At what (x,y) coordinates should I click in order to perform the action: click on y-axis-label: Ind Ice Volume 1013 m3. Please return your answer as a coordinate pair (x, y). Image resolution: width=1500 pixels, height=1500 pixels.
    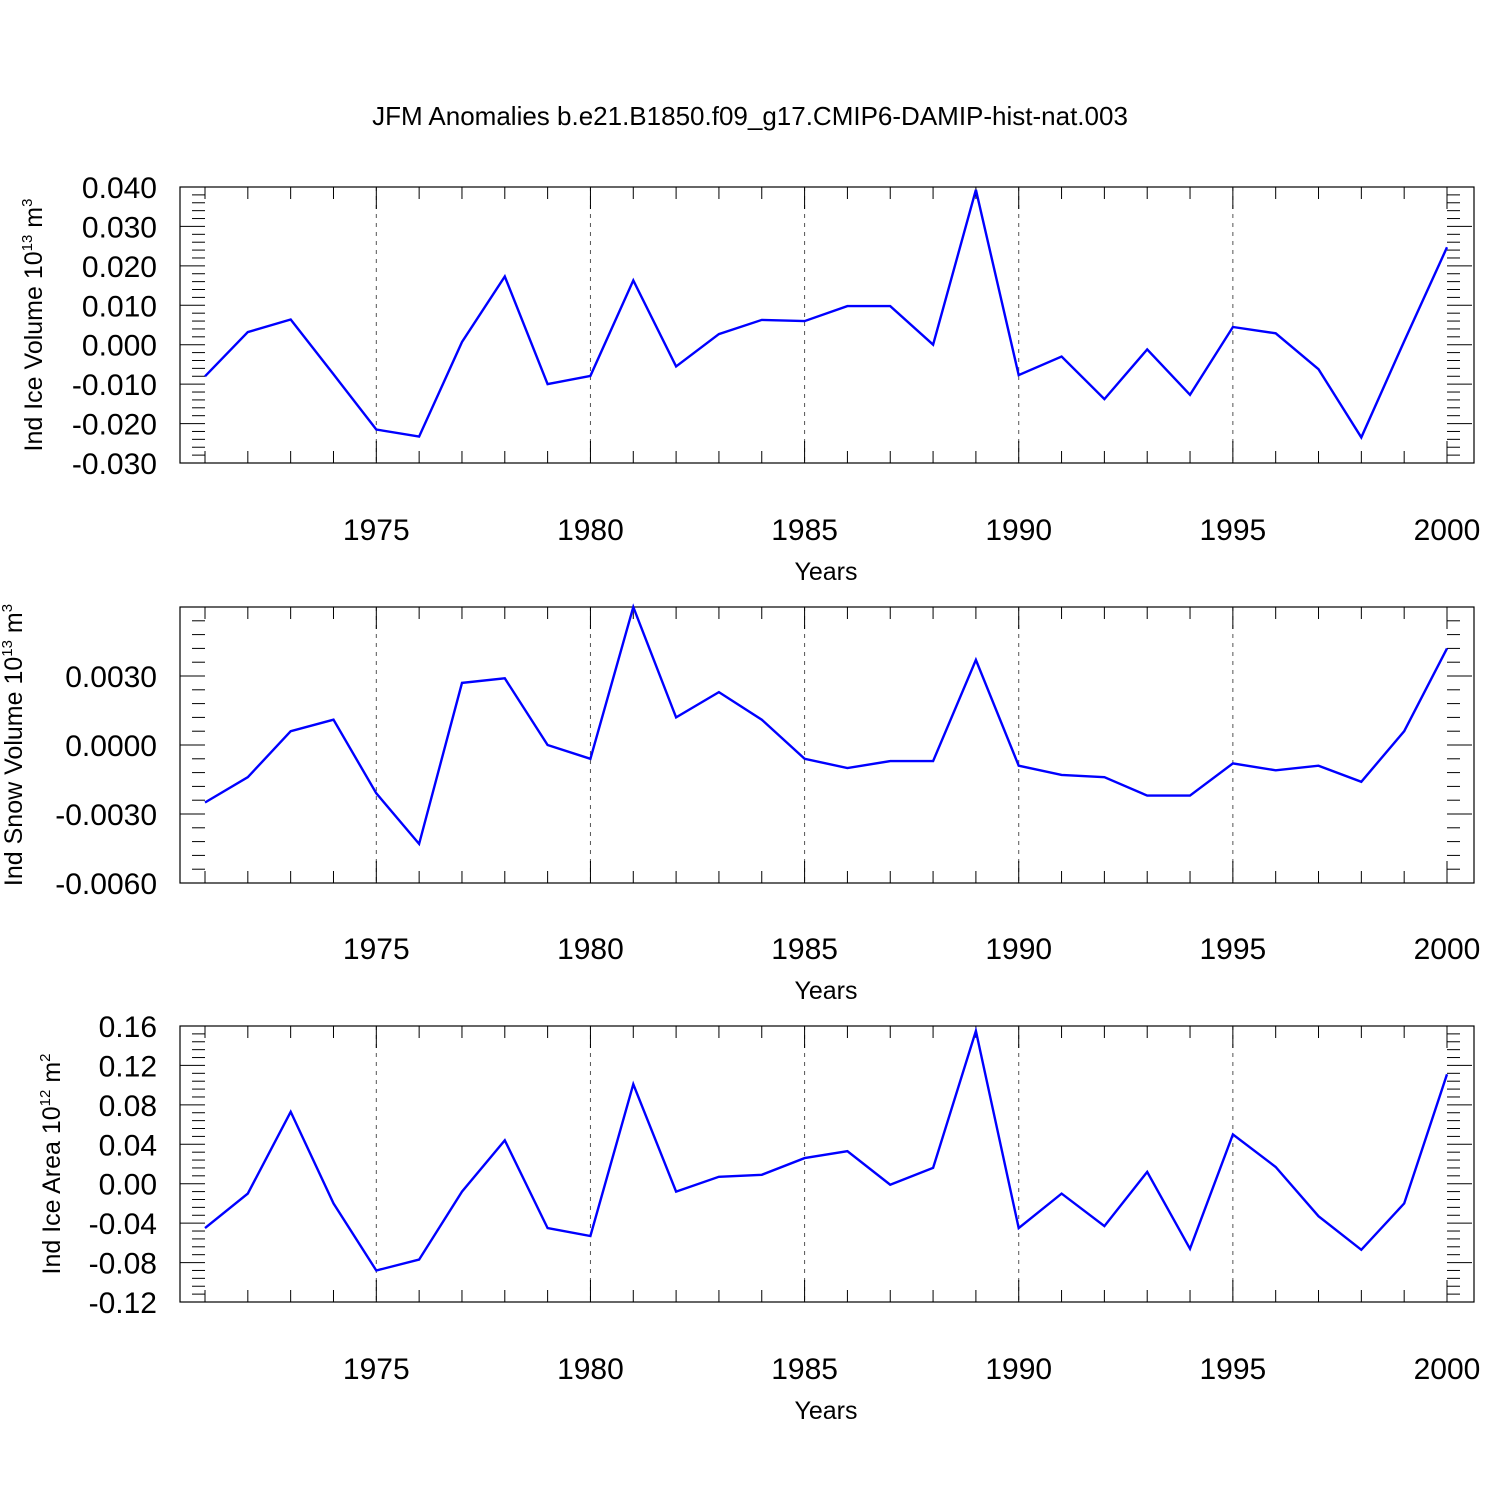
    Looking at the image, I should click on (33, 325).